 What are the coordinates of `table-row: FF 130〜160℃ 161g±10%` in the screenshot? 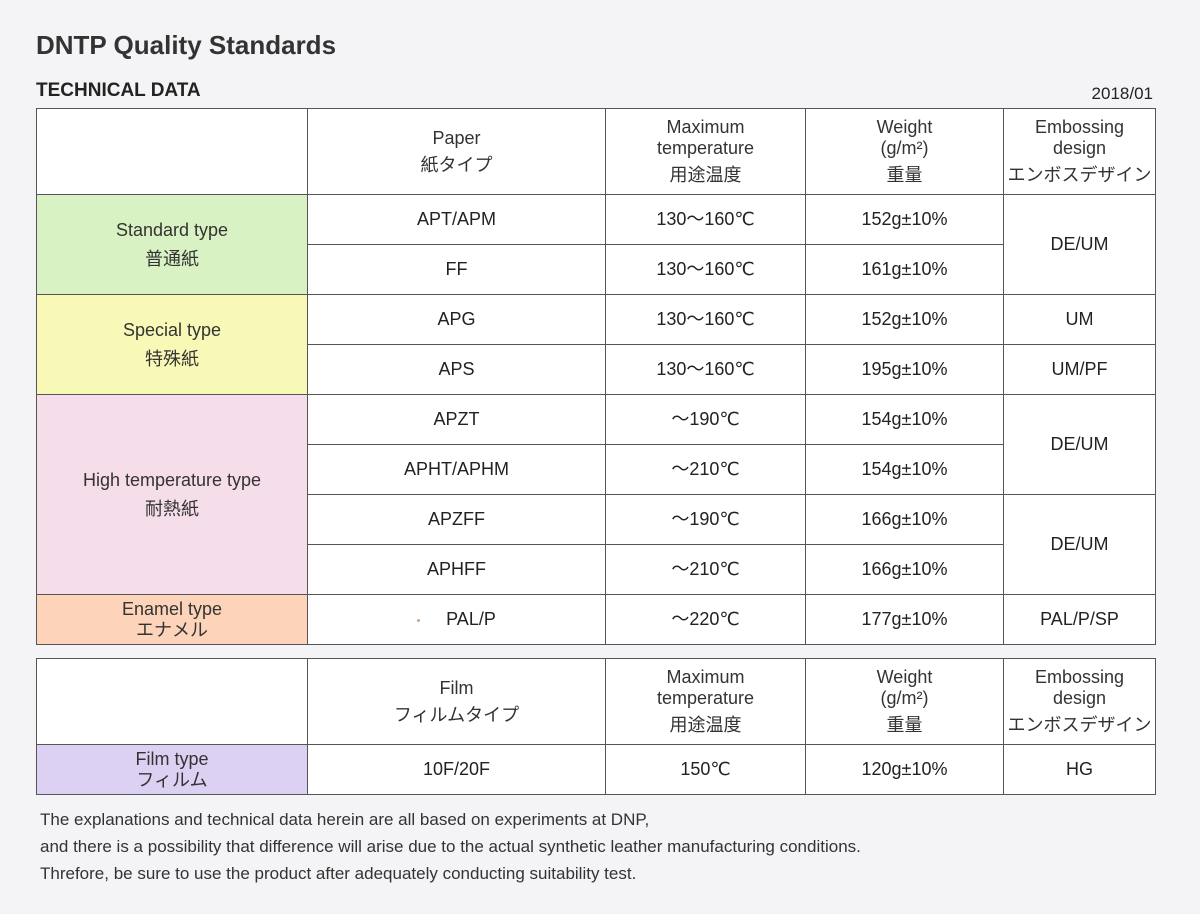 It's located at (596, 269).